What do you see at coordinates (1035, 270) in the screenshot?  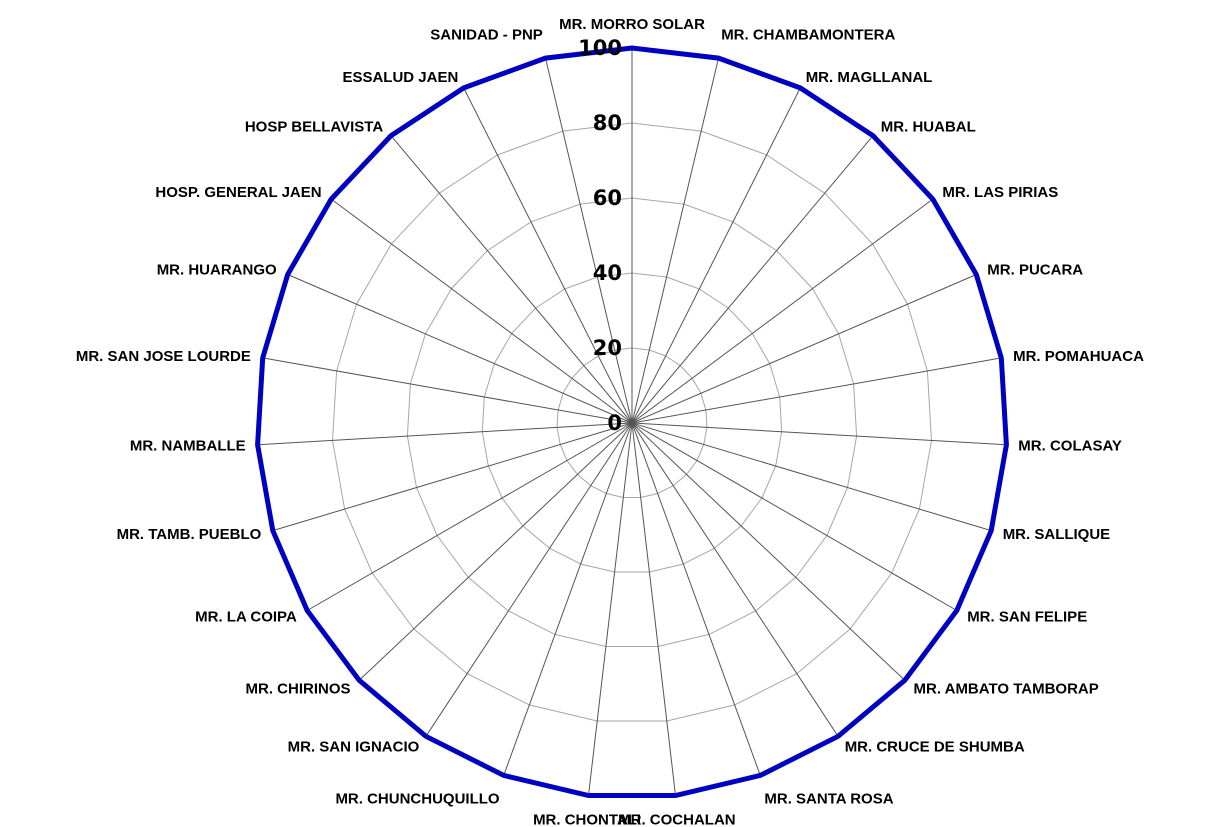 I see `category-label: MR. PUCARA` at bounding box center [1035, 270].